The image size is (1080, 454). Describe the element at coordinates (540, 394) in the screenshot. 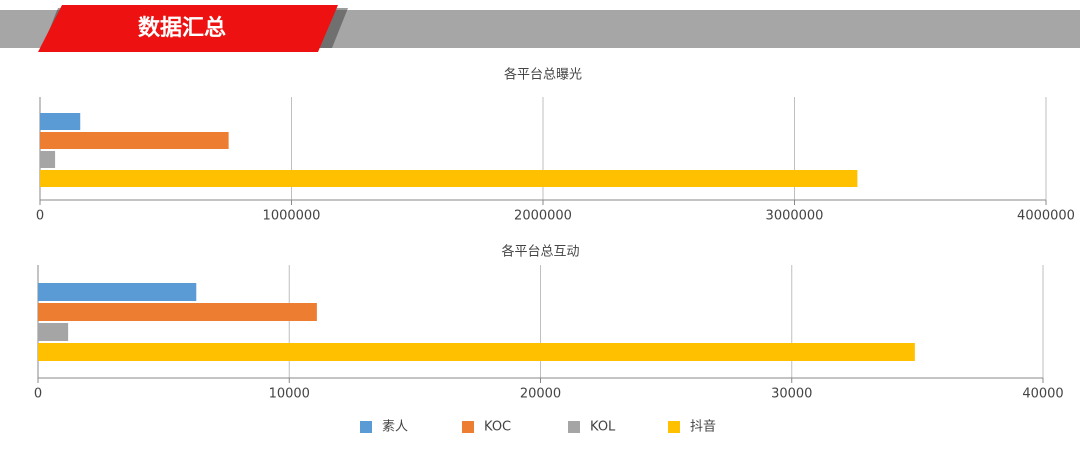

I see `x-tick-label: 20000` at that location.